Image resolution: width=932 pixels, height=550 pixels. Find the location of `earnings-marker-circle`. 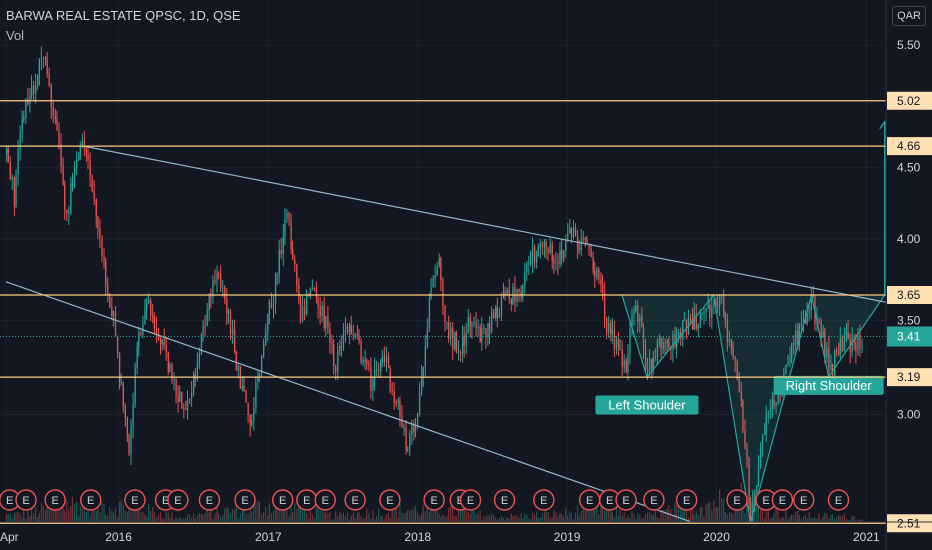

earnings-marker-circle is located at coordinates (26, 500).